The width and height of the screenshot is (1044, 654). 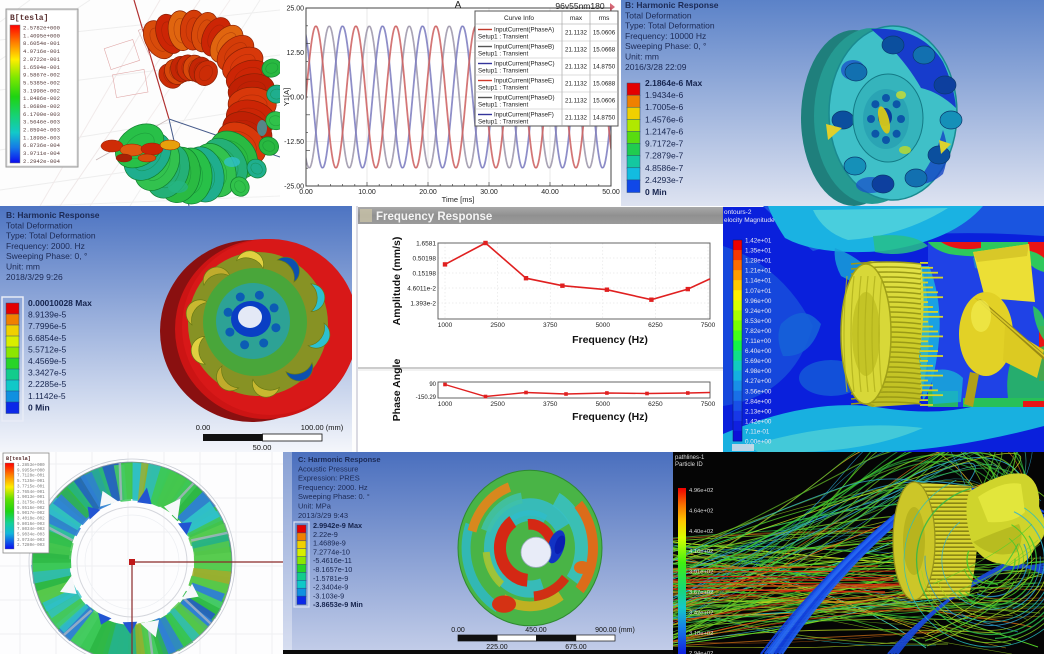 What do you see at coordinates (758, 411) in the screenshot?
I see `svg-text: 2.13e+00` at bounding box center [758, 411].